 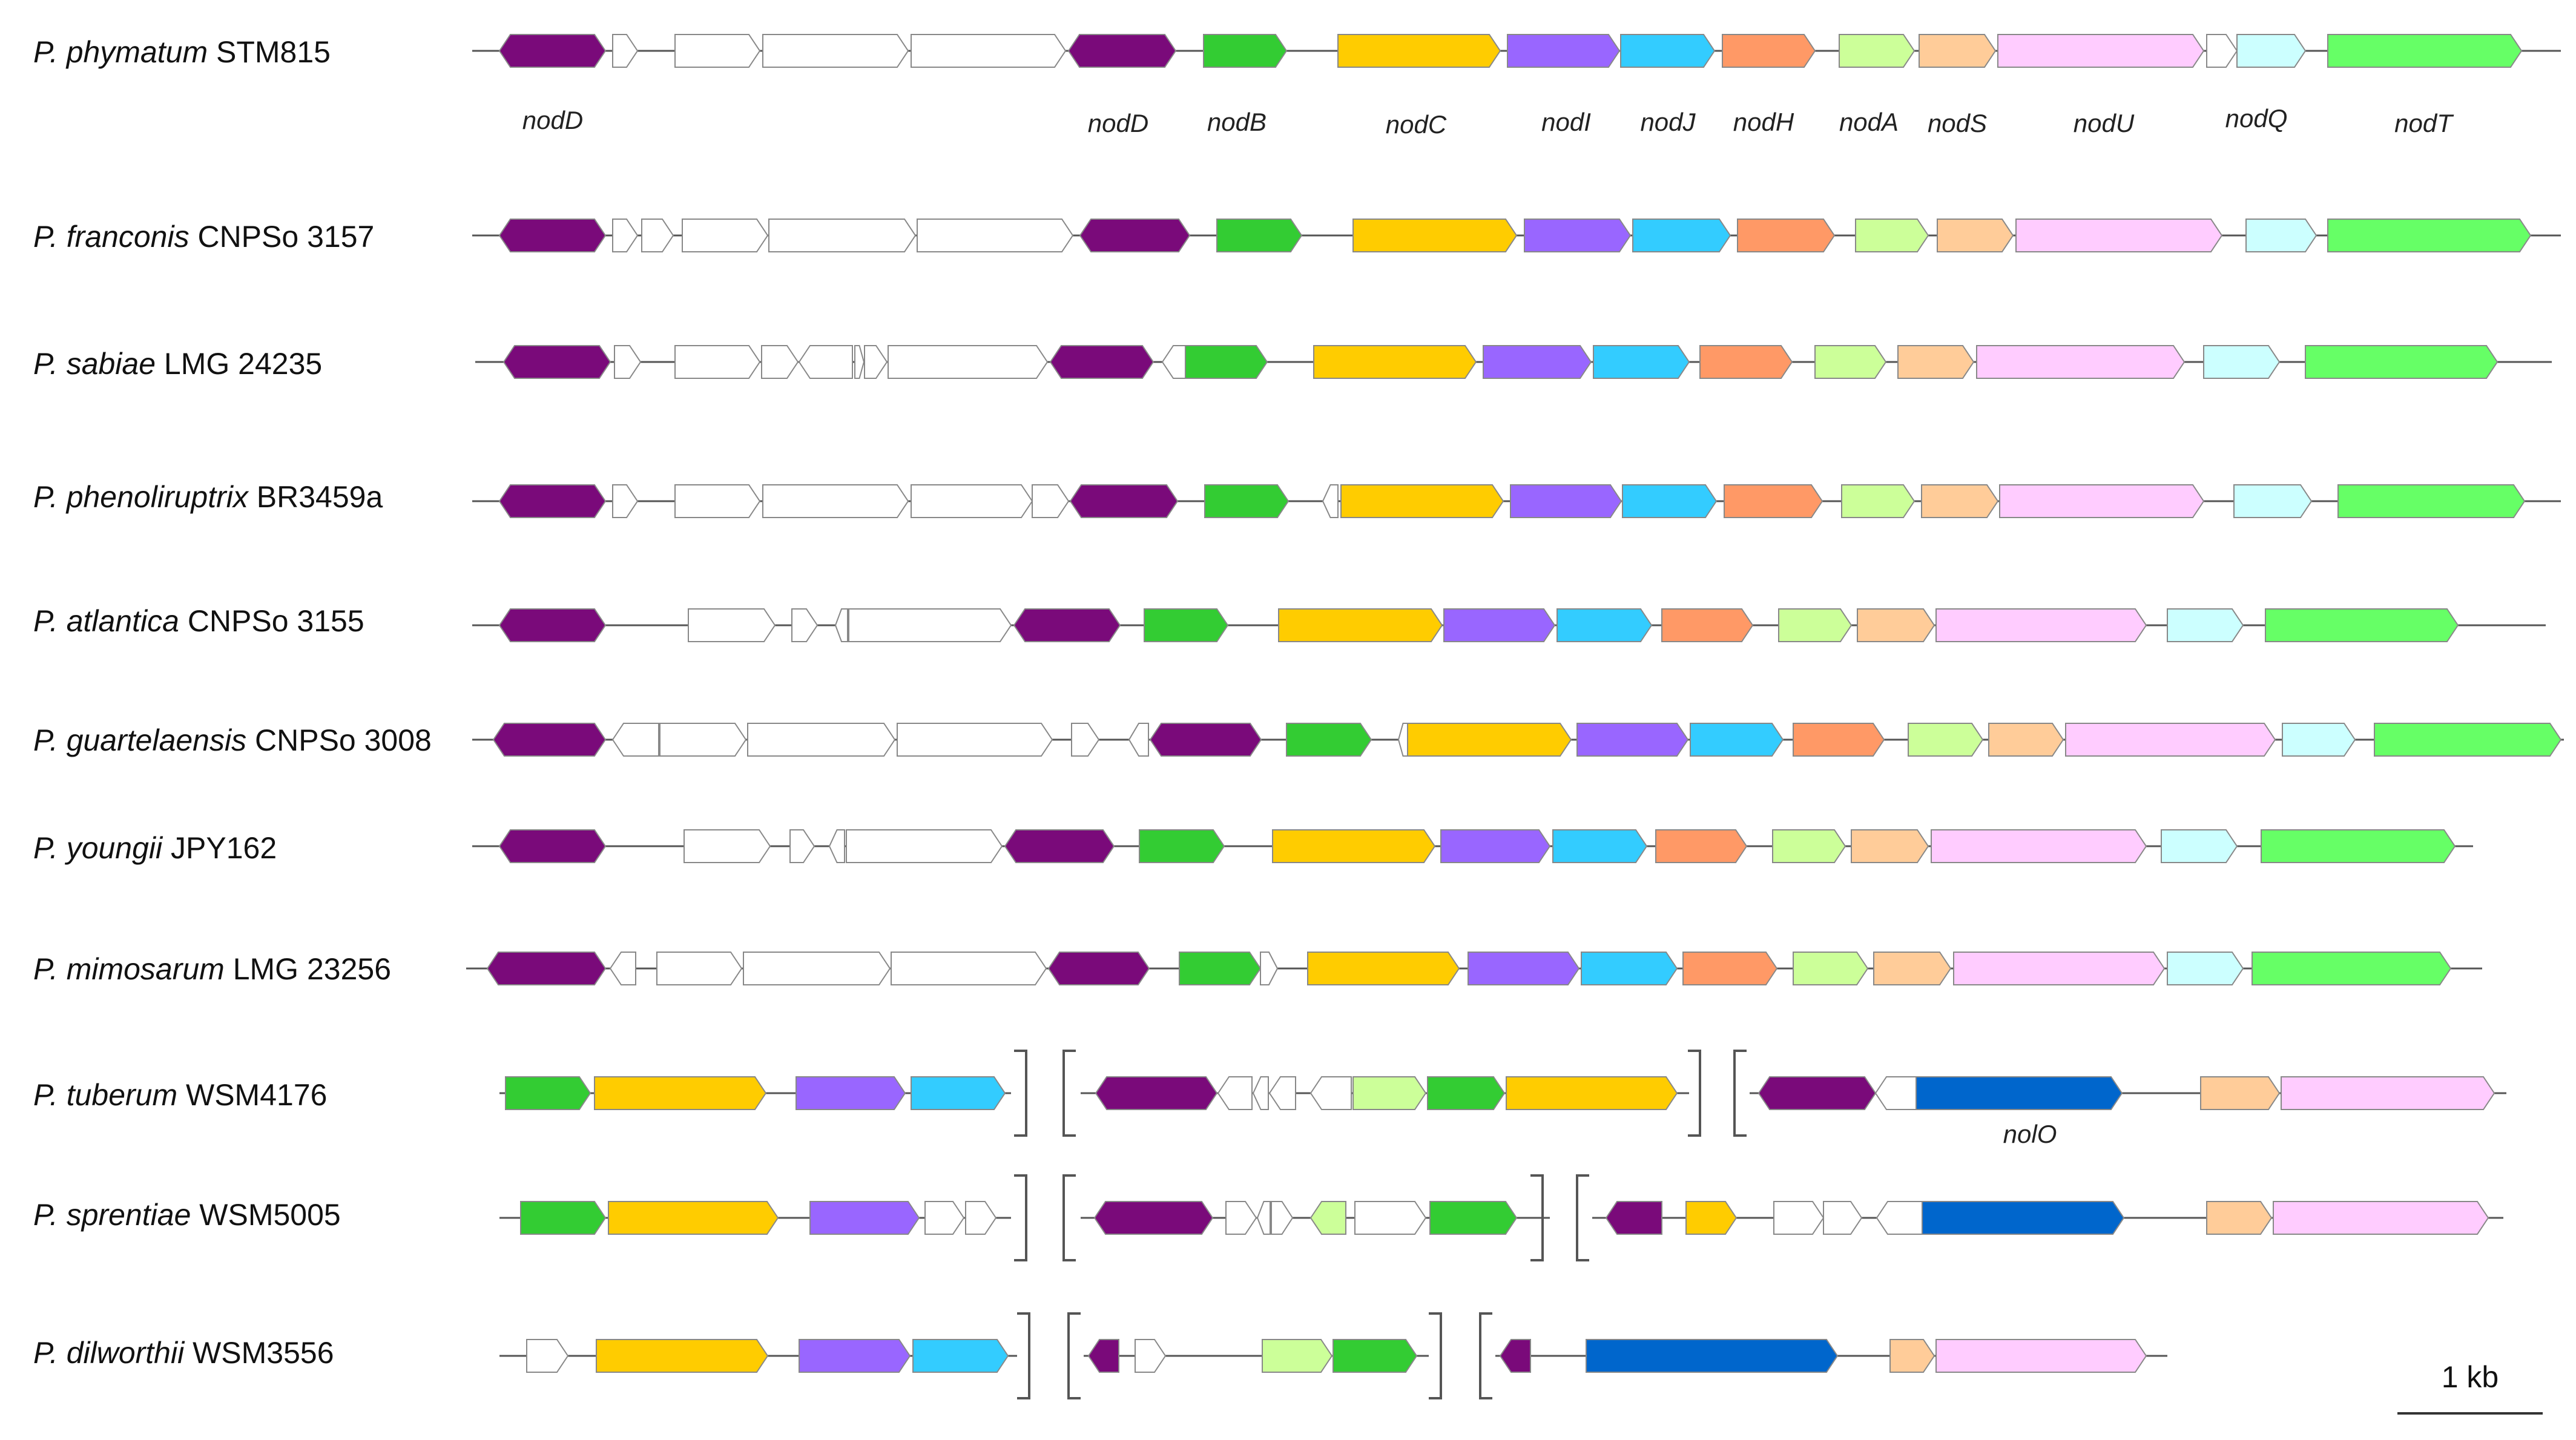 I want to click on gene-label-nodI: nodI, so click(x=1566, y=122).